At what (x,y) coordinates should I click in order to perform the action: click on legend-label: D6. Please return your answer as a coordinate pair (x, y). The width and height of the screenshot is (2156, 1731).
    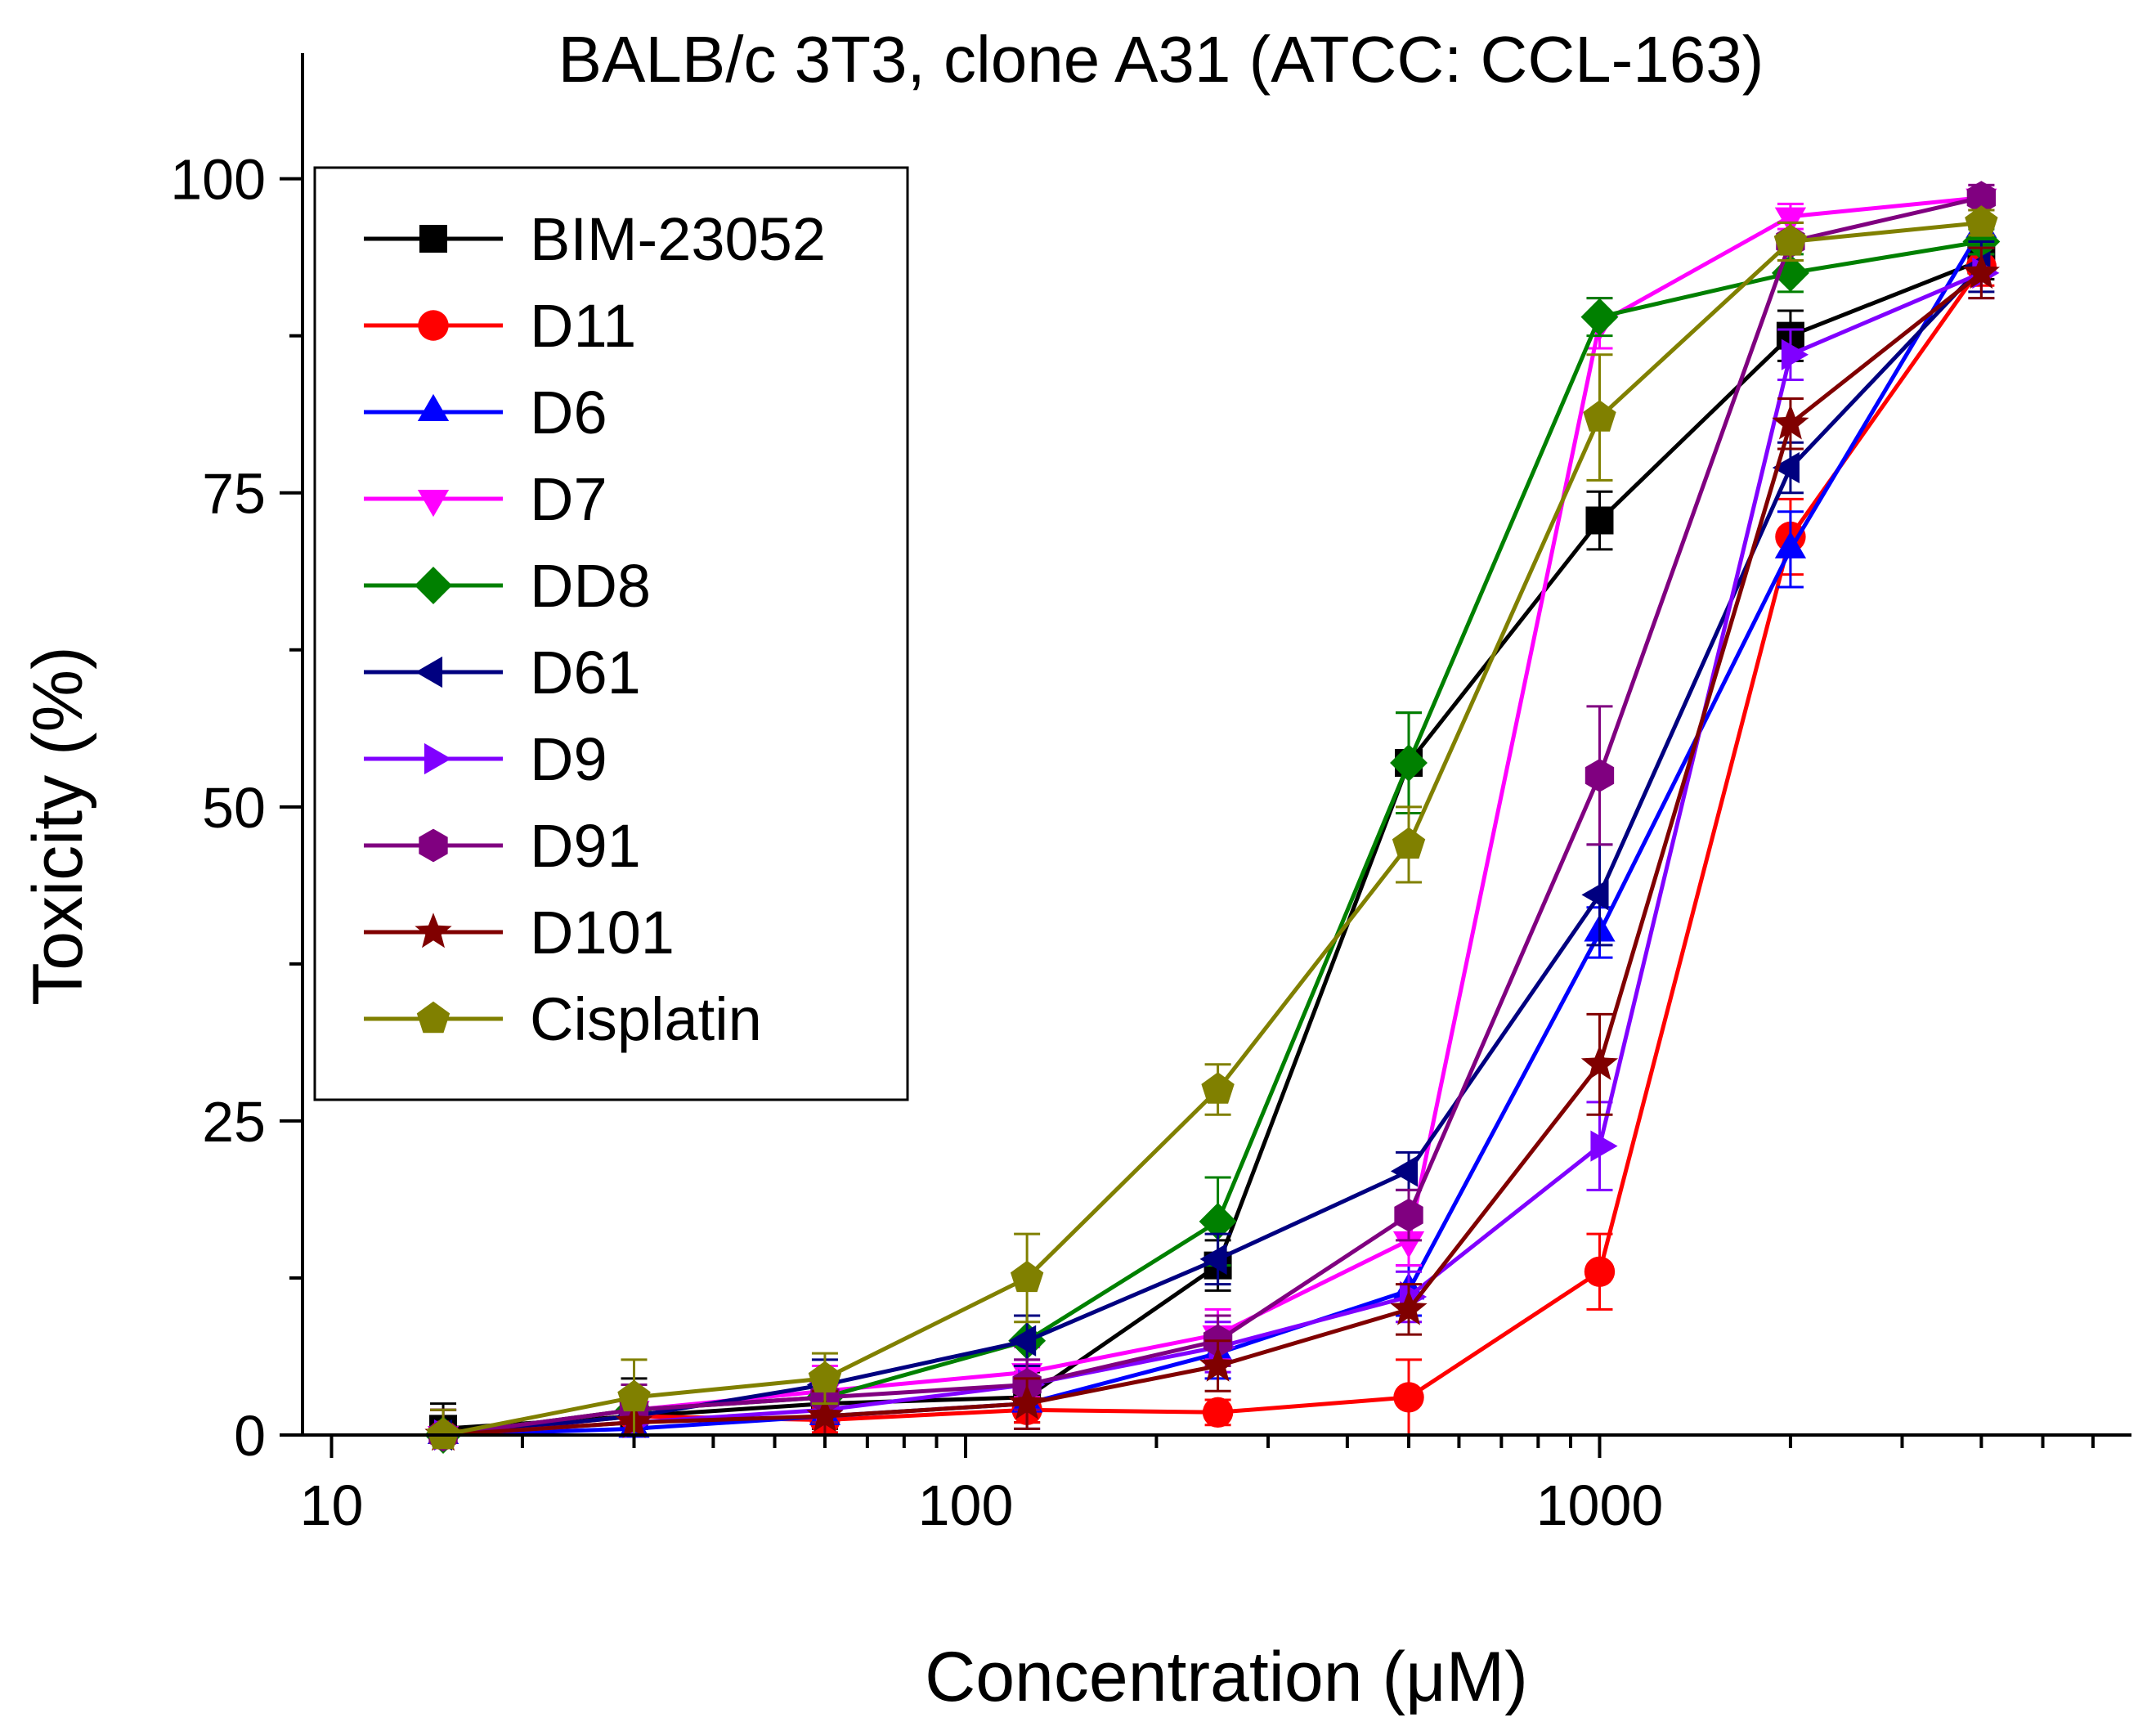
    Looking at the image, I should click on (568, 412).